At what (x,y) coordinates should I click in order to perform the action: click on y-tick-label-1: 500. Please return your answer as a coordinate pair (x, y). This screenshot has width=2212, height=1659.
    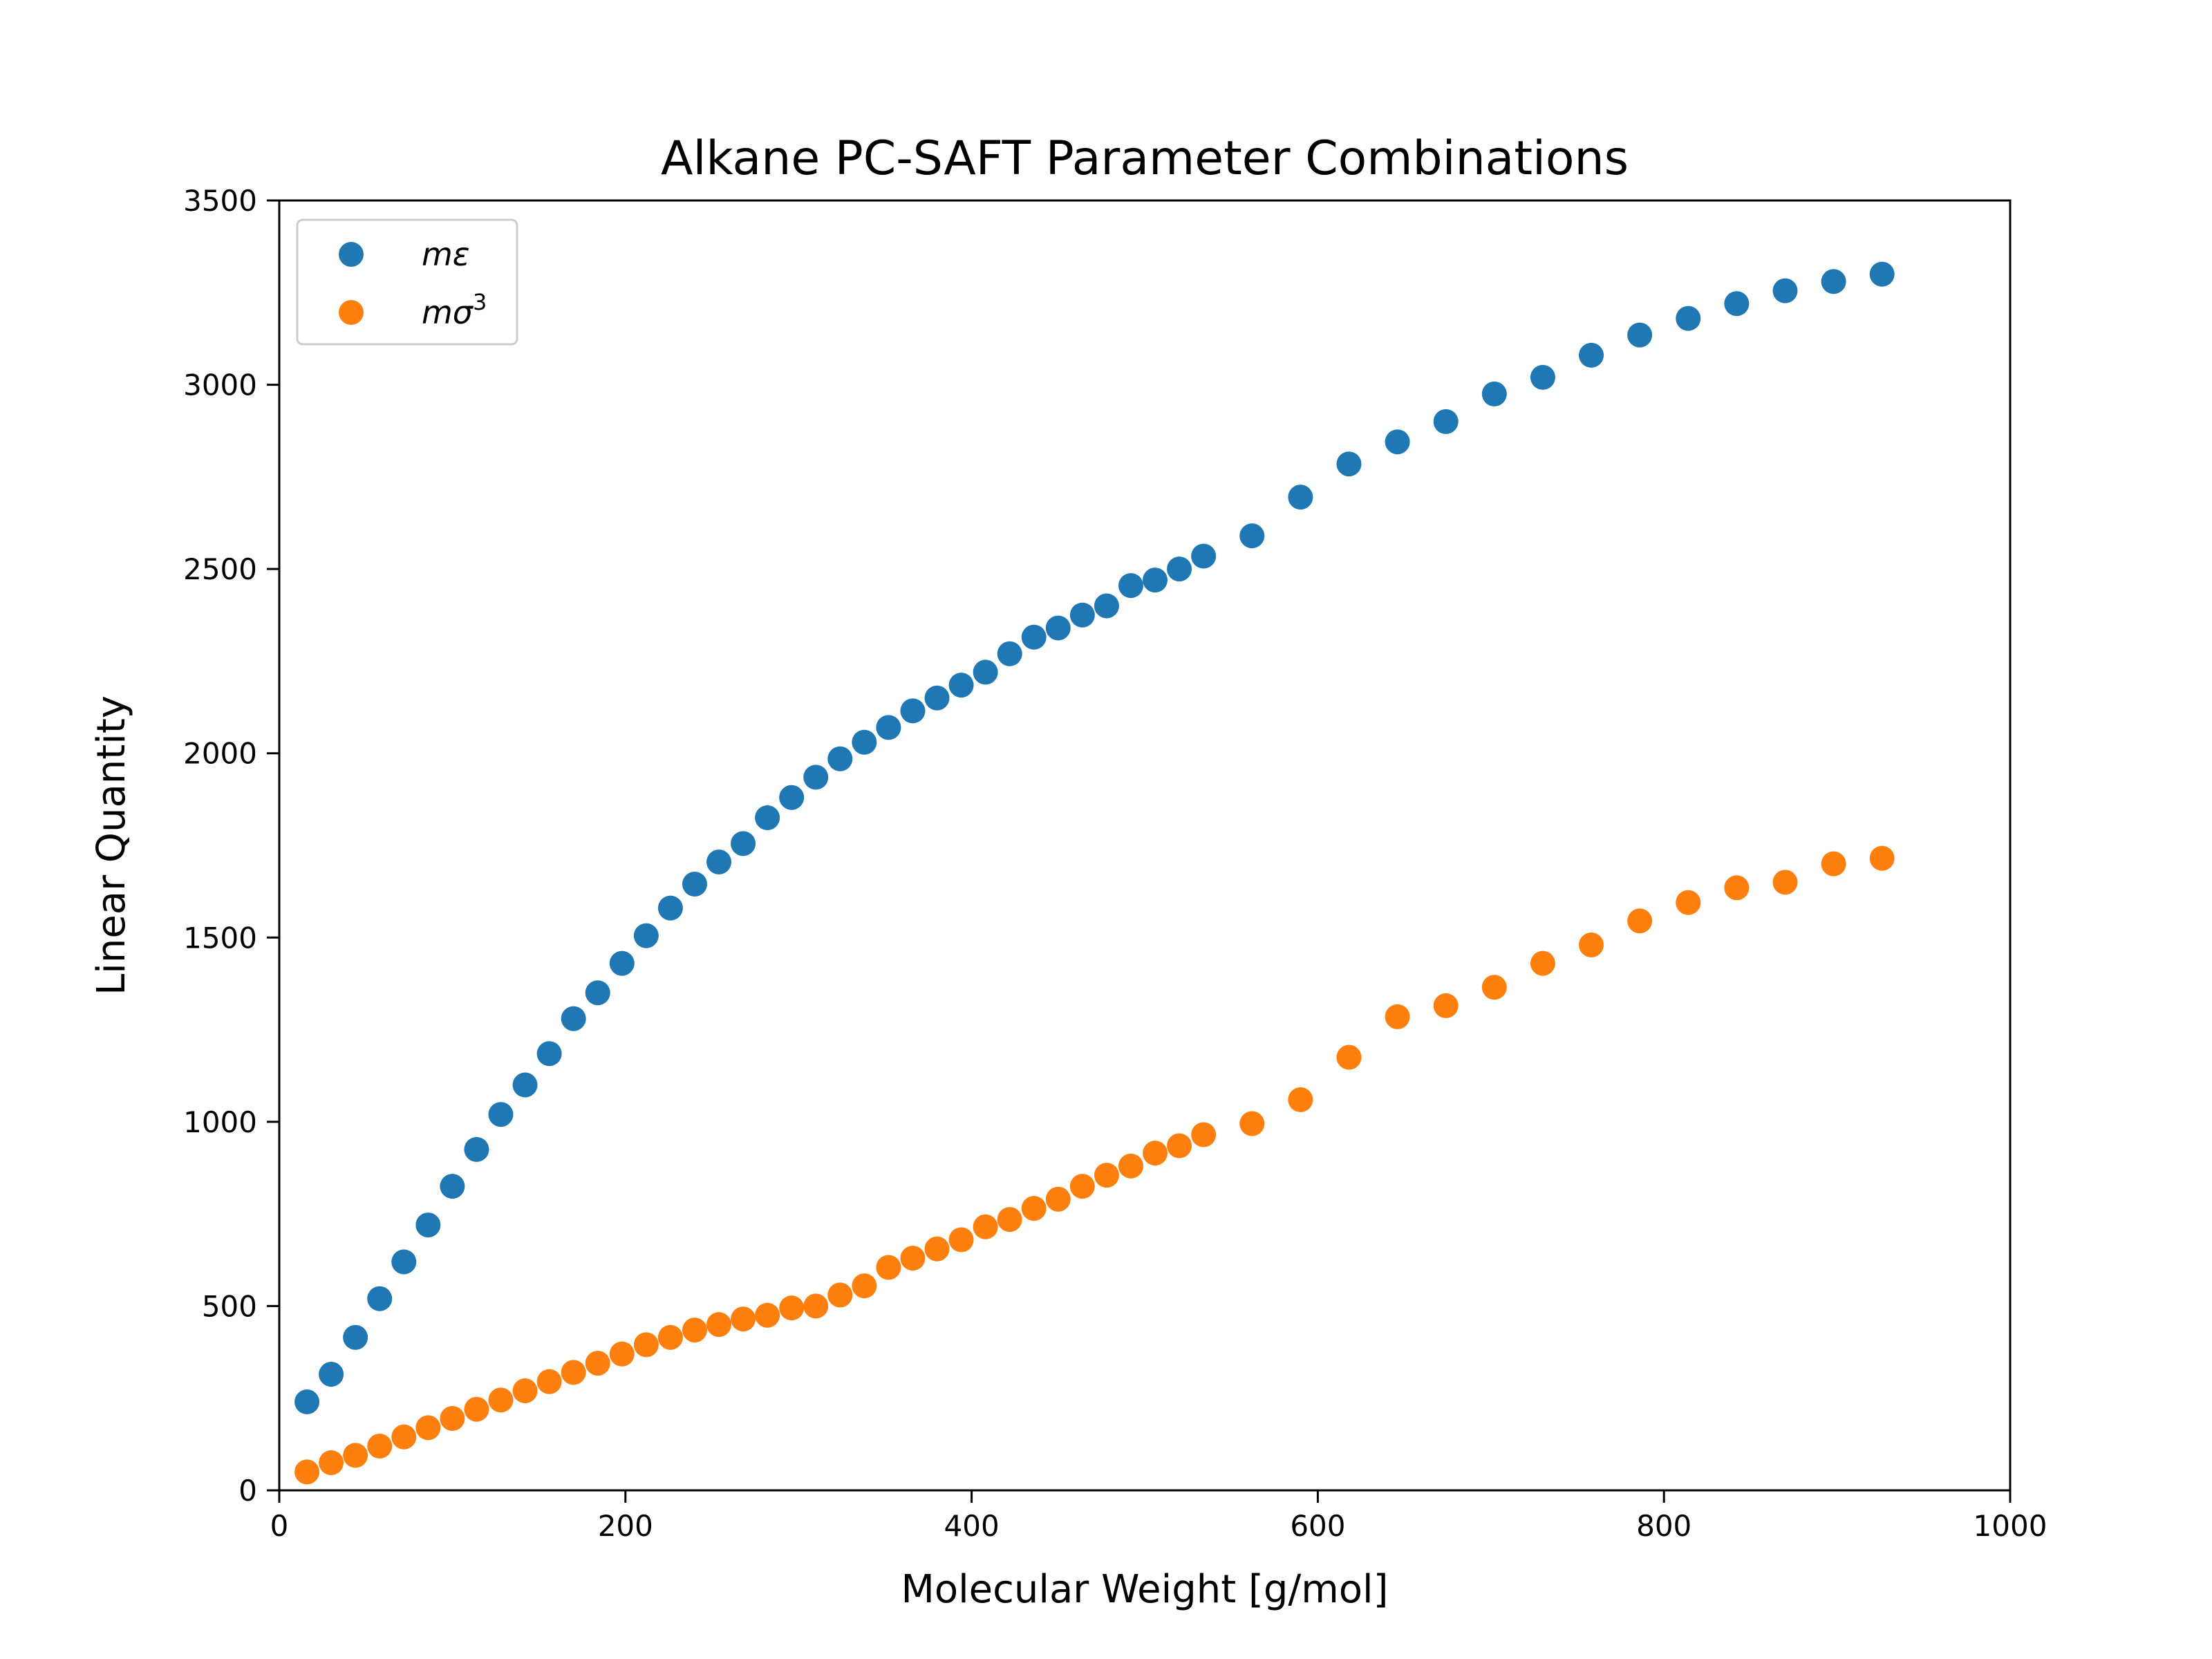
    Looking at the image, I should click on (229, 1306).